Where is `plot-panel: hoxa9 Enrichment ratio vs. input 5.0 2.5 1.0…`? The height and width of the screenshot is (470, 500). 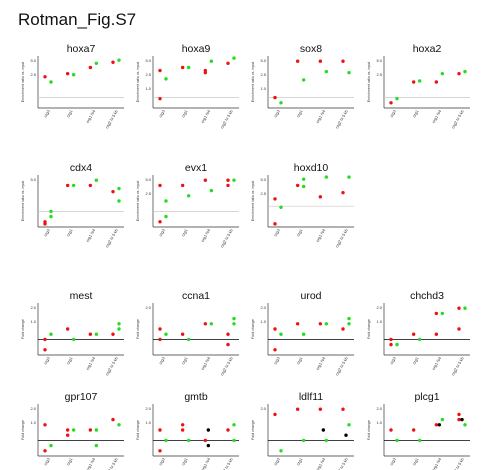
plot-panel: hoxa9 Enrichment ratio vs. input 5.0 2.5 1.0… is located at coordinates (187, 86).